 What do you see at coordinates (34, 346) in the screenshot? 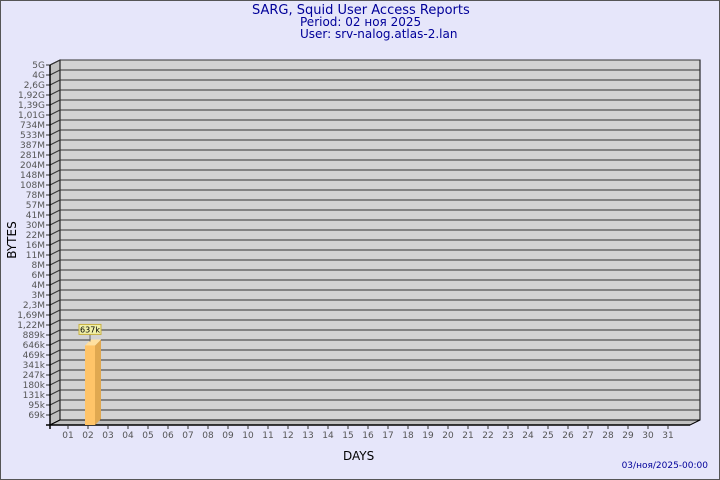
I see `y-tick-label: 646k` at bounding box center [34, 346].